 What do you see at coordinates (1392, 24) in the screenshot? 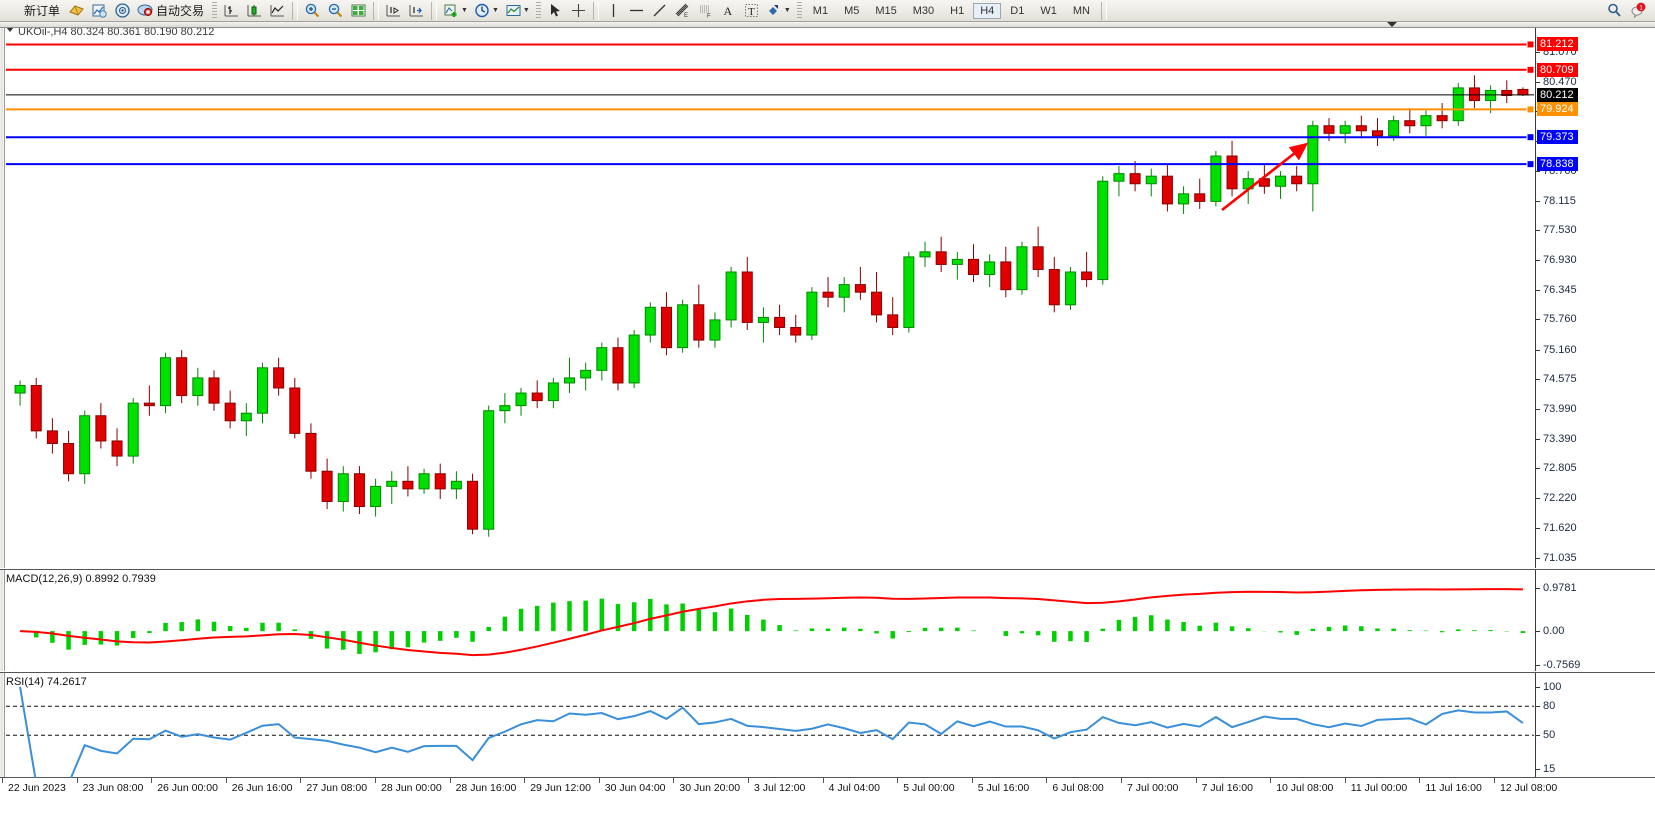
I see `chevron-down-icon` at bounding box center [1392, 24].